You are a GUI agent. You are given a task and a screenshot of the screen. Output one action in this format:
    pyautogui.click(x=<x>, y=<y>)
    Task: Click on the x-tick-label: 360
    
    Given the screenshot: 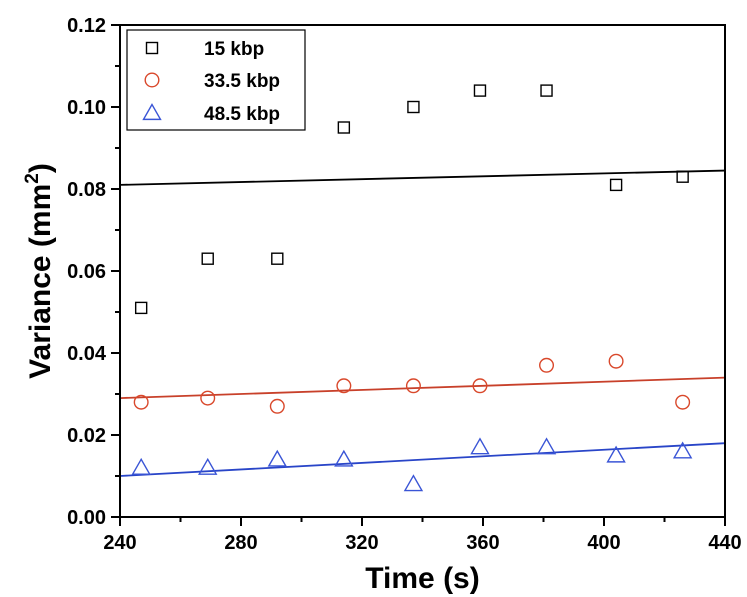 What is the action you would take?
    pyautogui.click(x=482, y=543)
    